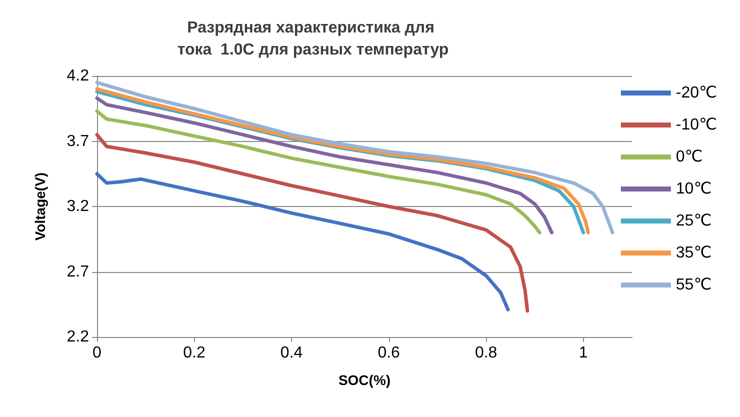 The height and width of the screenshot is (417, 740). What do you see at coordinates (689, 157) in the screenshot?
I see `legend-label: 0℃` at bounding box center [689, 157].